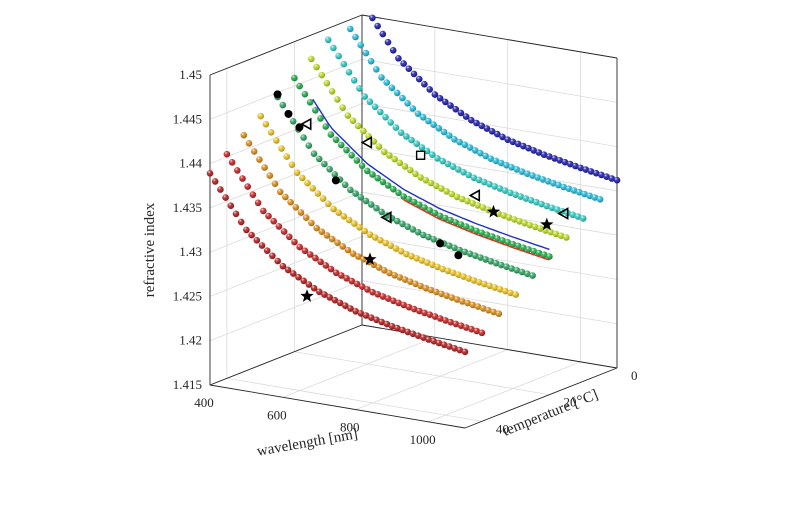 The image size is (800, 505). What do you see at coordinates (547, 224) in the screenshot?
I see `marker-star` at bounding box center [547, 224].